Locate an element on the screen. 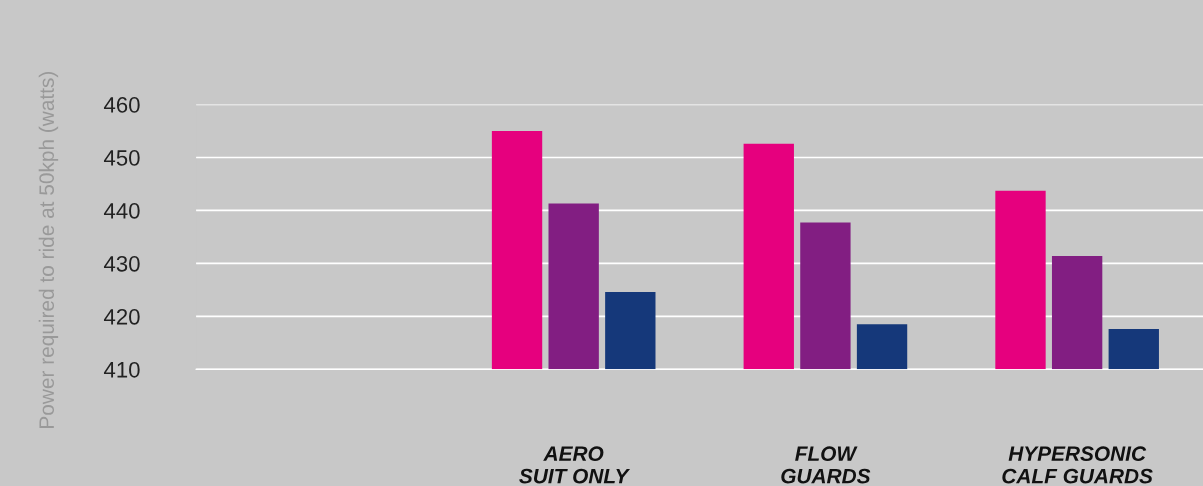  y-tick-label: 440 is located at coordinates (121, 210).